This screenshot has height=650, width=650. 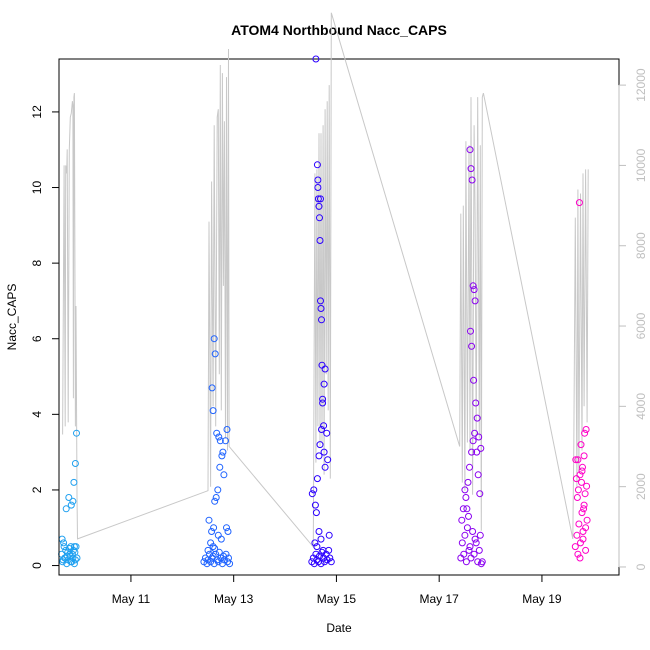 What do you see at coordinates (339, 30) in the screenshot?
I see `chart-title: ATOM4 Northbound Nacc_CAPS` at bounding box center [339, 30].